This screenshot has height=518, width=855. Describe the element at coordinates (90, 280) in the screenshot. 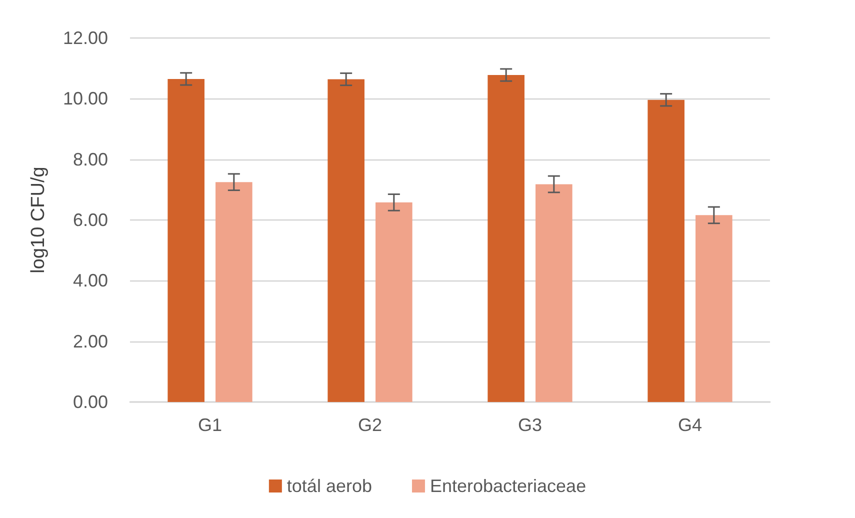

I see `y-tick-label: 4.00` at that location.